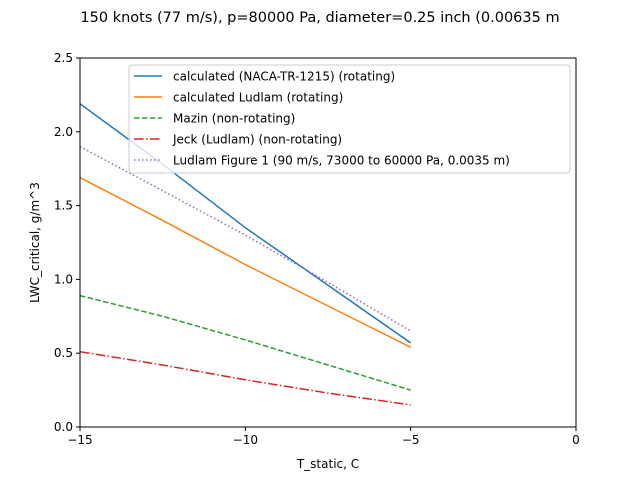 Image resolution: width=640 pixels, height=480 pixels. Describe the element at coordinates (67, 242) in the screenshot. I see `y-axis: 0.0 0.5 1.0 1.5 2.0 2.5` at that location.